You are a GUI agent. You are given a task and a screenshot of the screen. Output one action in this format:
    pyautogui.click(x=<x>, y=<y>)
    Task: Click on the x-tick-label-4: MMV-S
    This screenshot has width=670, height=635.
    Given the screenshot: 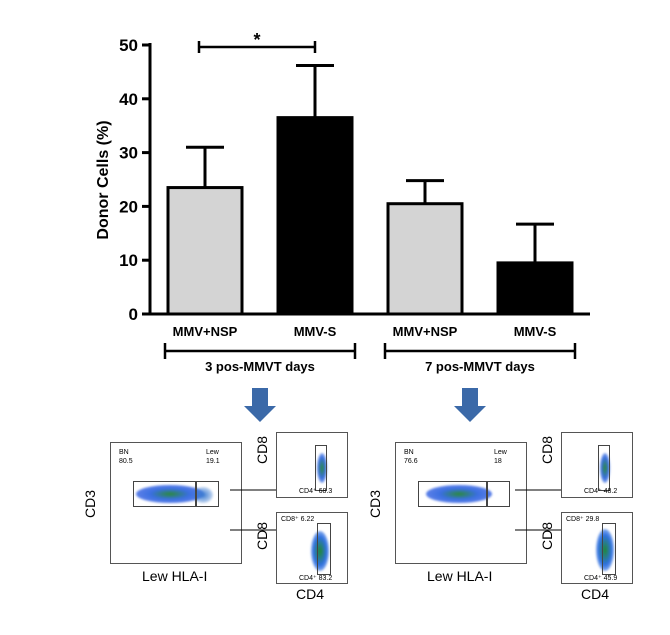 What is the action you would take?
    pyautogui.click(x=535, y=331)
    